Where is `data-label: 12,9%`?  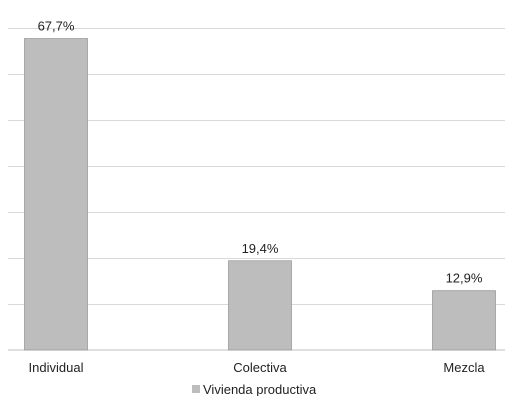 data-label: 12,9% is located at coordinates (464, 278).